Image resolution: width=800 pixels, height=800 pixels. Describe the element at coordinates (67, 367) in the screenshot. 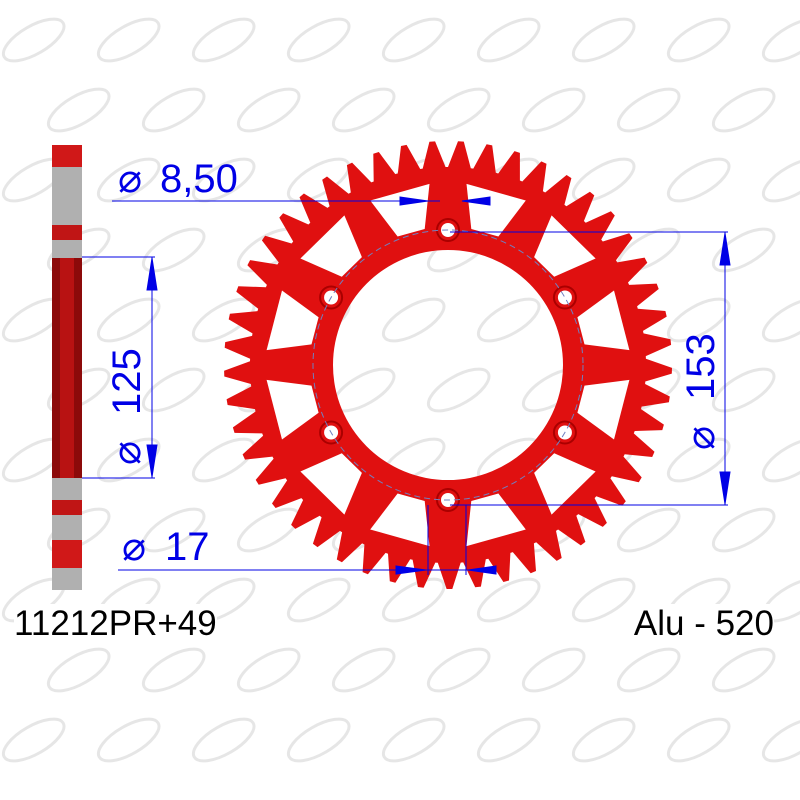

I see `side-view` at that location.